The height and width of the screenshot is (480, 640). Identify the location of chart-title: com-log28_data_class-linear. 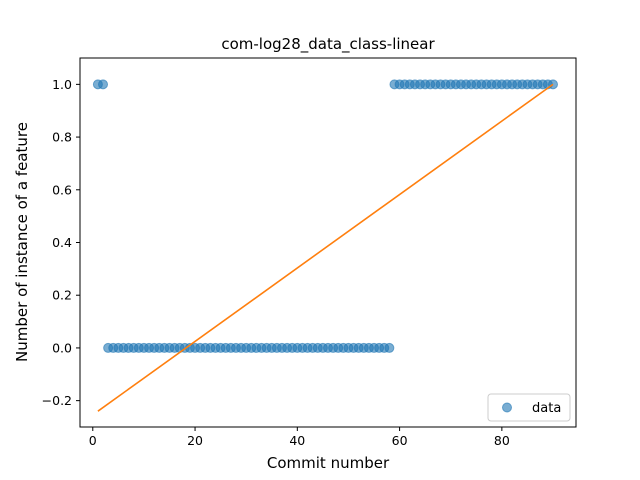
(328, 44).